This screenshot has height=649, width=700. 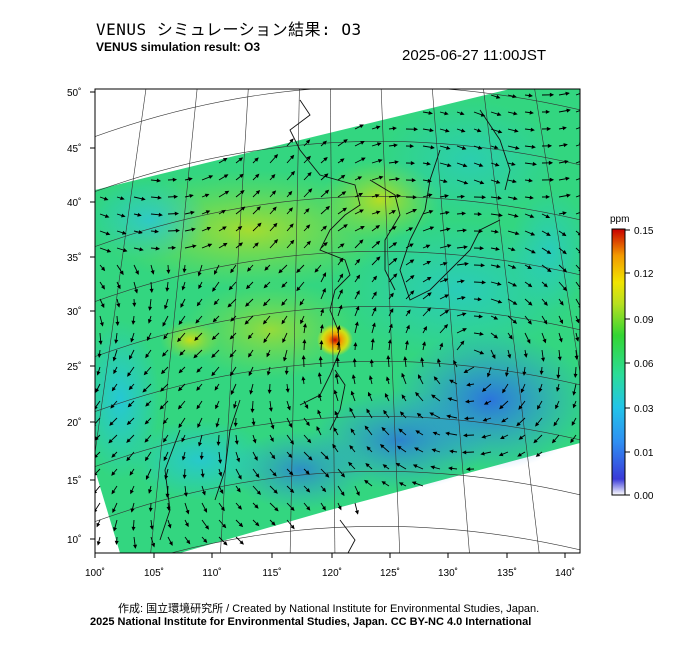 I want to click on timestamp: 2025-06-27 11:00JST, so click(x=474, y=55).